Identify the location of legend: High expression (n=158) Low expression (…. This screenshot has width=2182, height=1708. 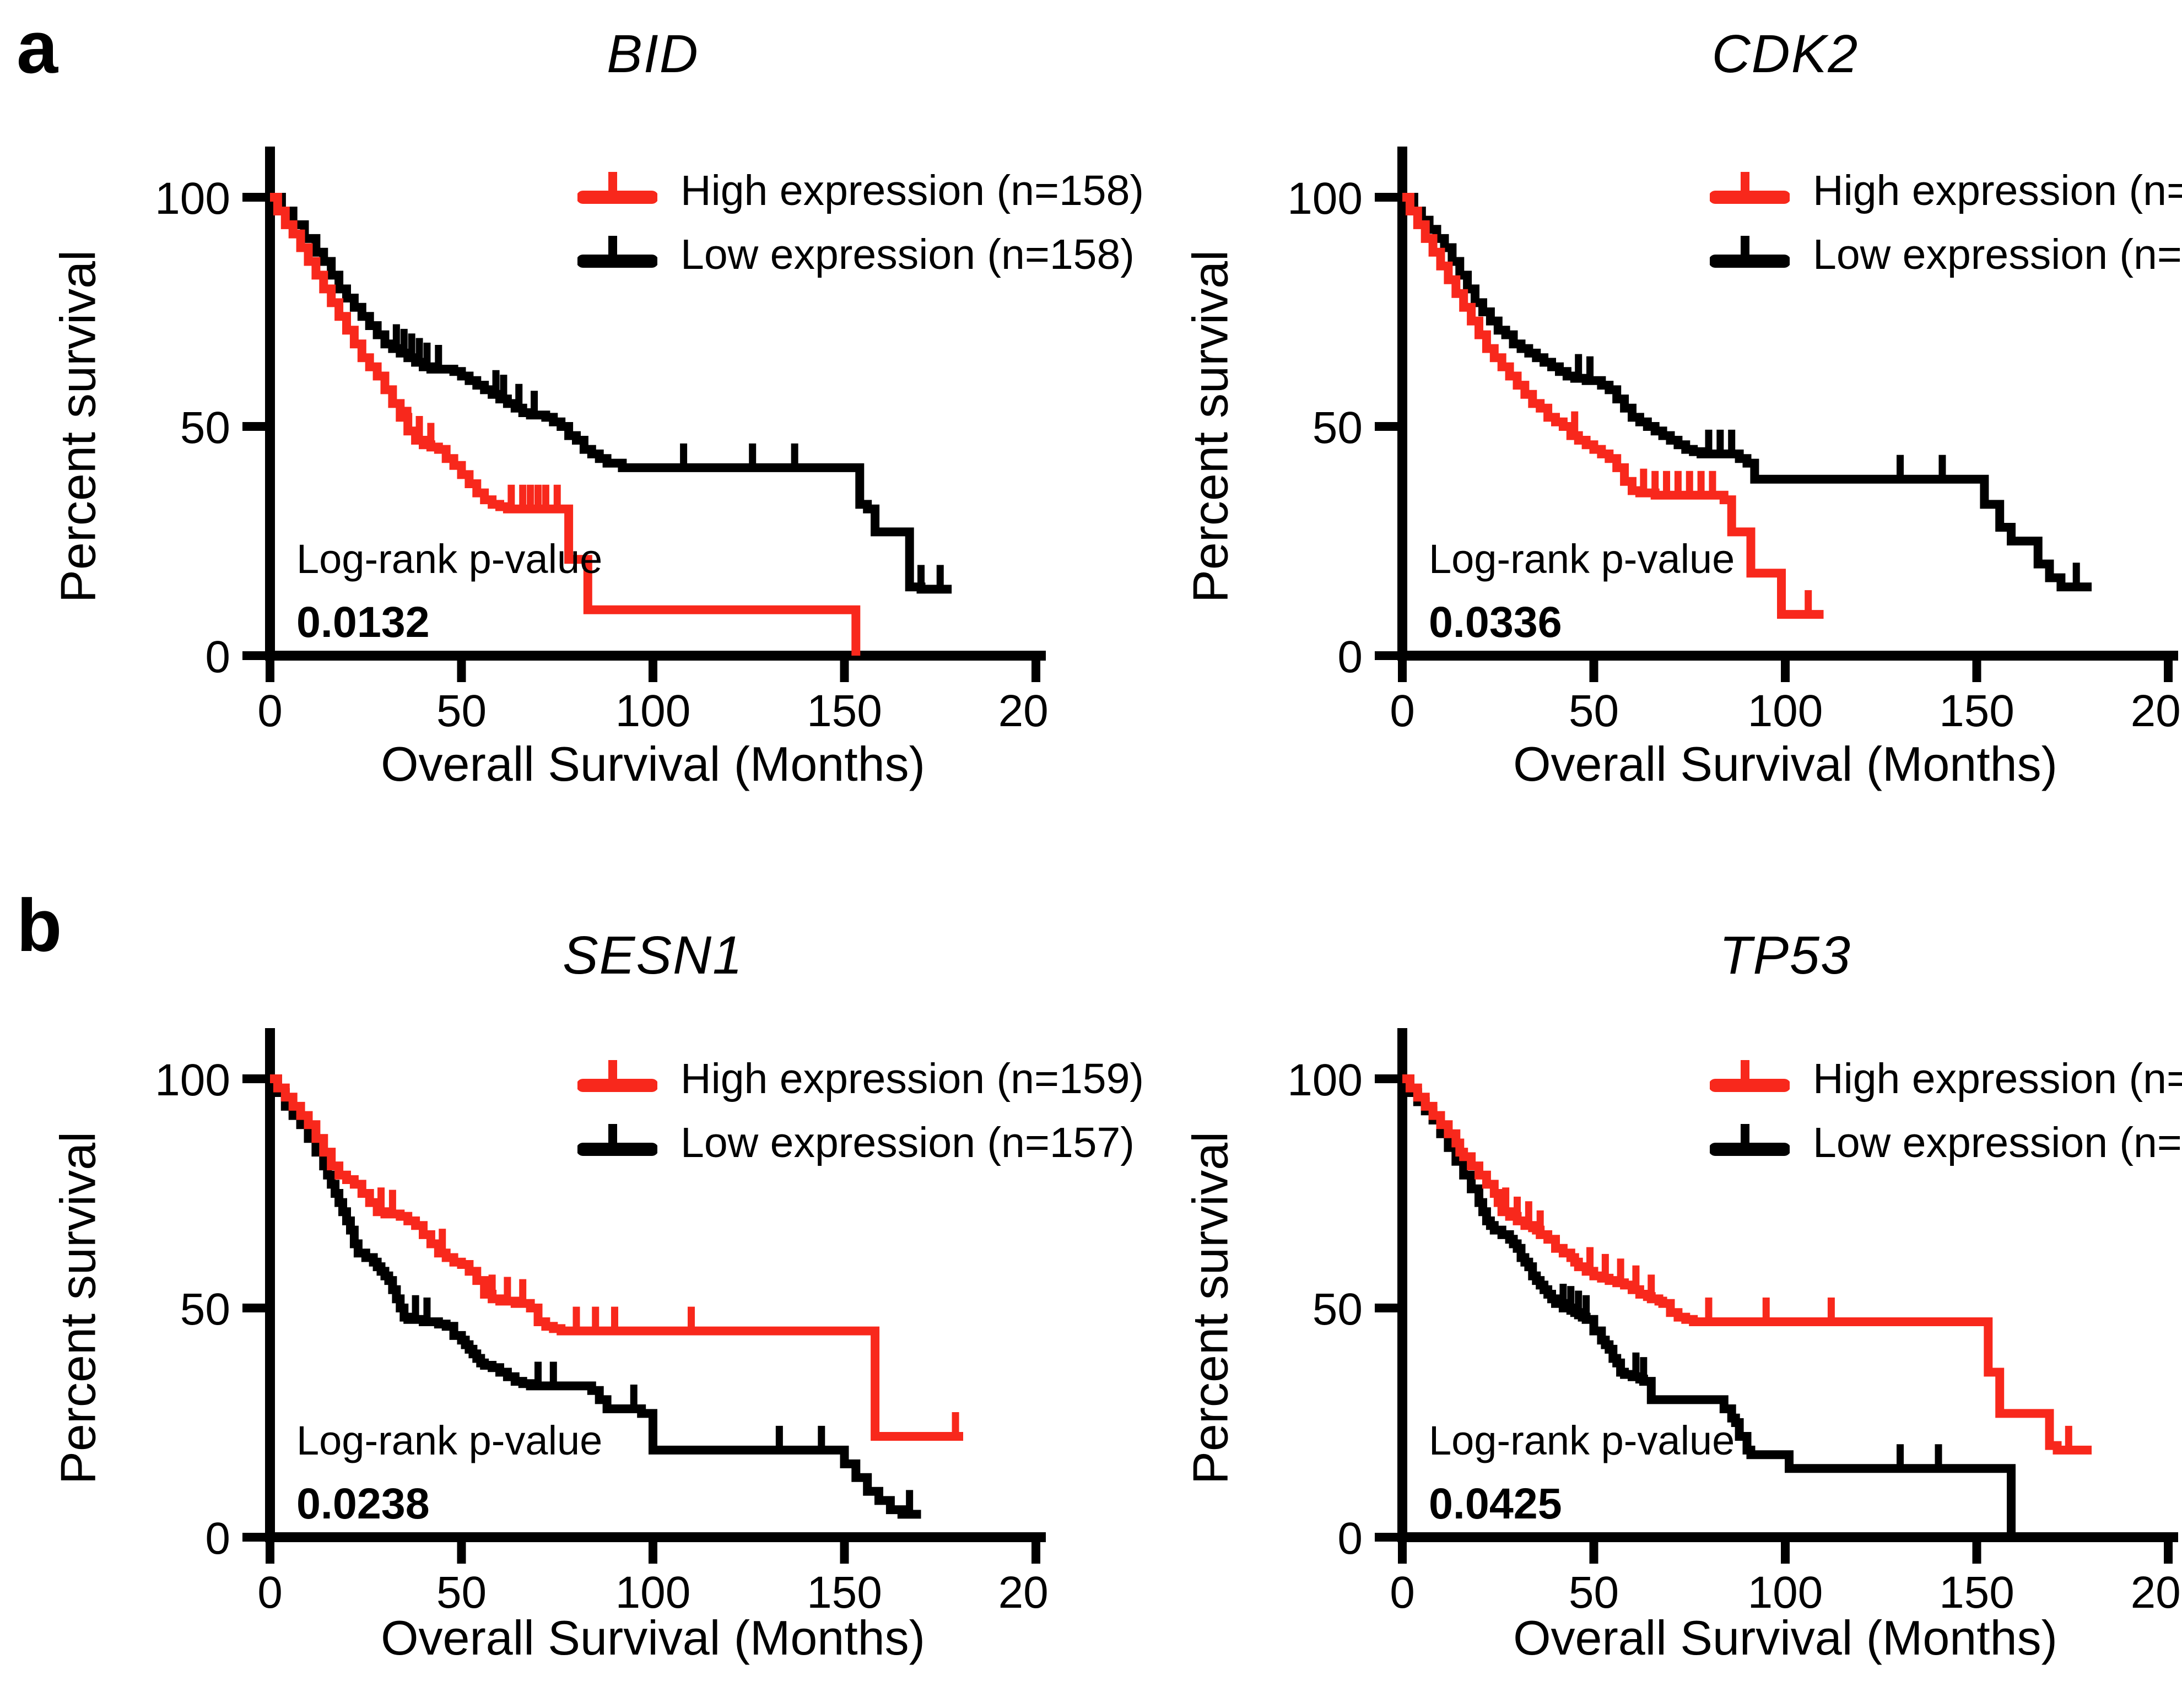
(861, 222).